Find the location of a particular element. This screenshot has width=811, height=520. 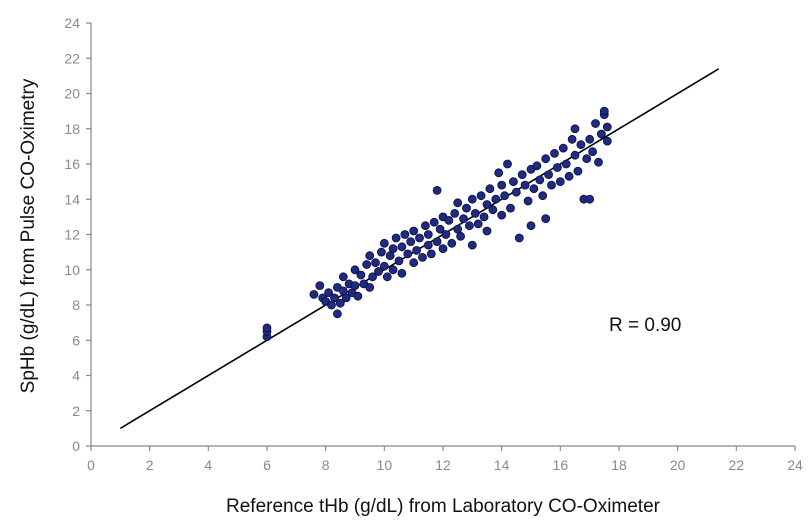

x-tick-label: 20 is located at coordinates (678, 465).